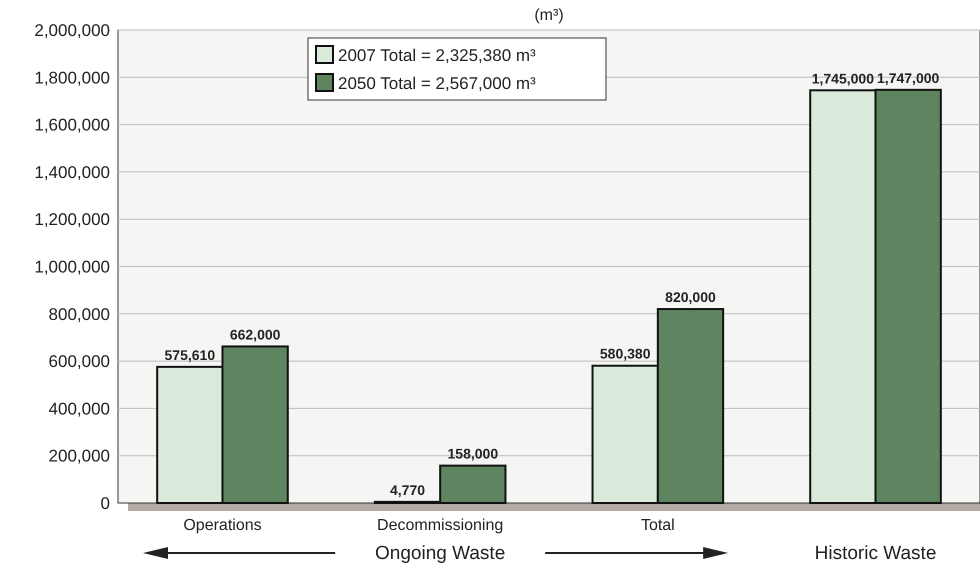 The height and width of the screenshot is (573, 980). I want to click on chart-title: (m³), so click(549, 15).